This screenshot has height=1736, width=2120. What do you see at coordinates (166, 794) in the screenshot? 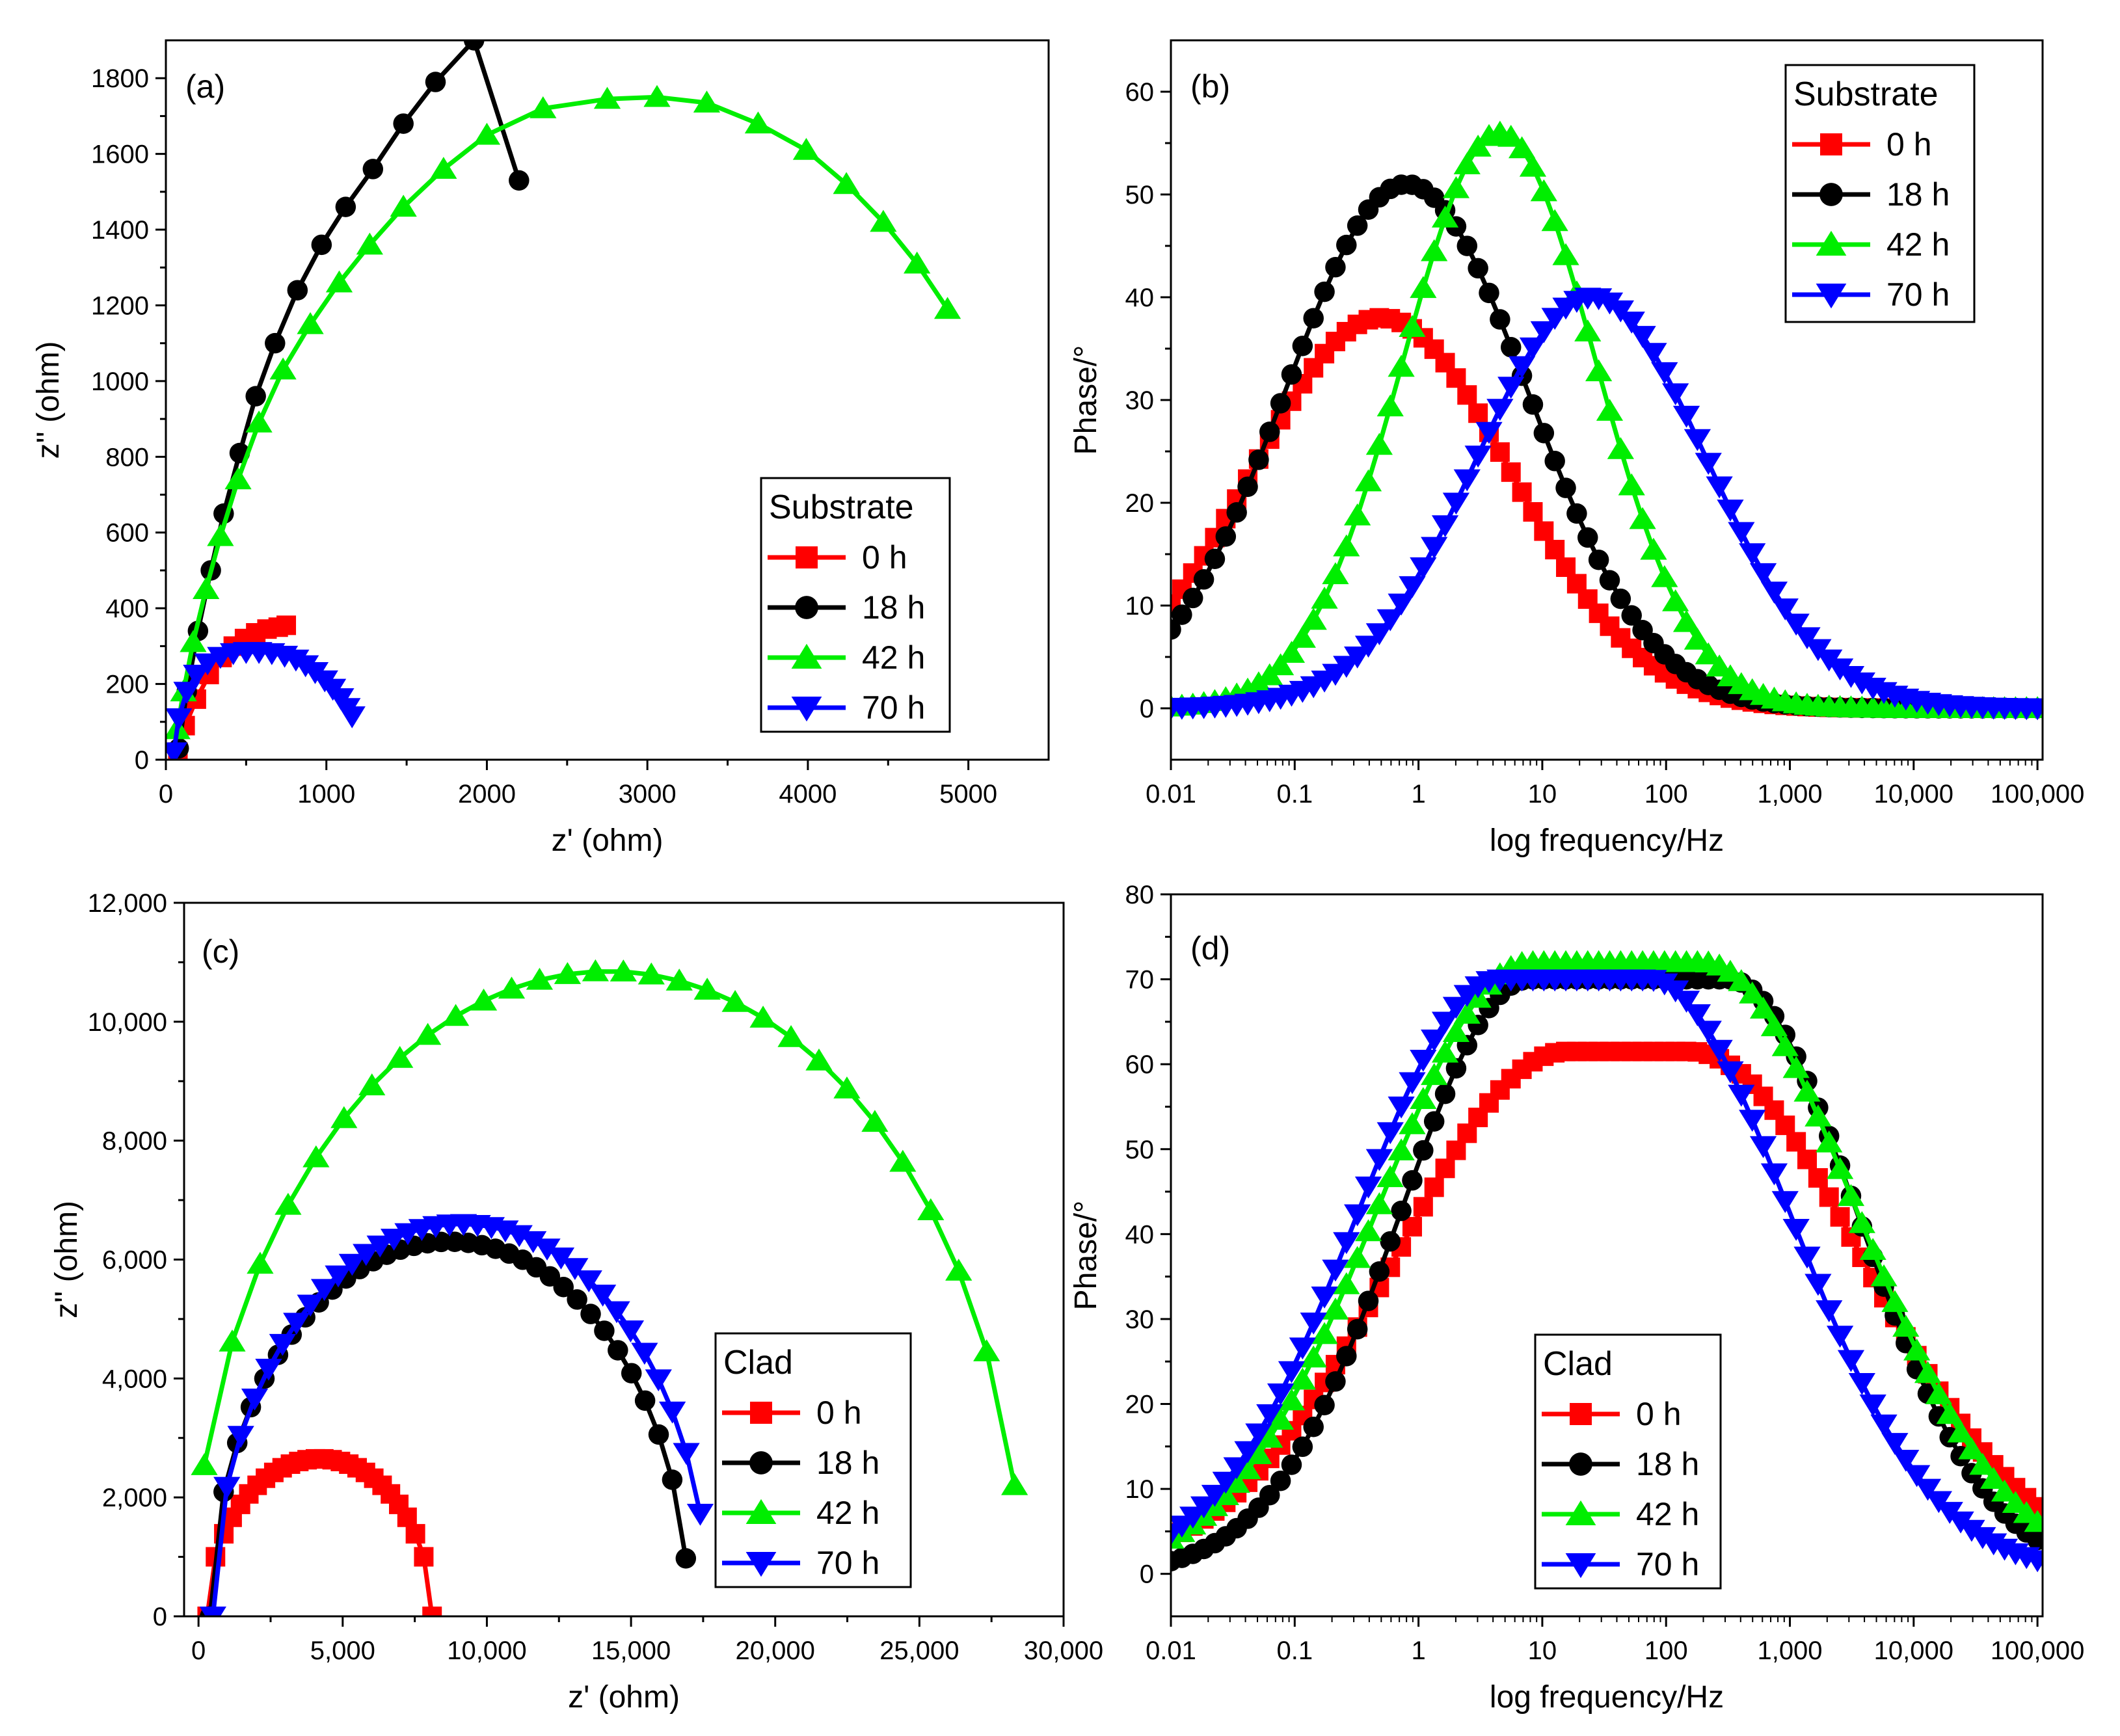
I see `x-tick-label: 0` at bounding box center [166, 794].